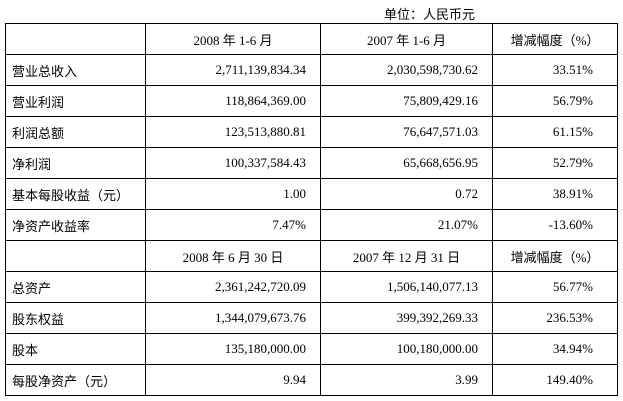  I want to click on cell: 65,668,656.95, so click(406, 163).